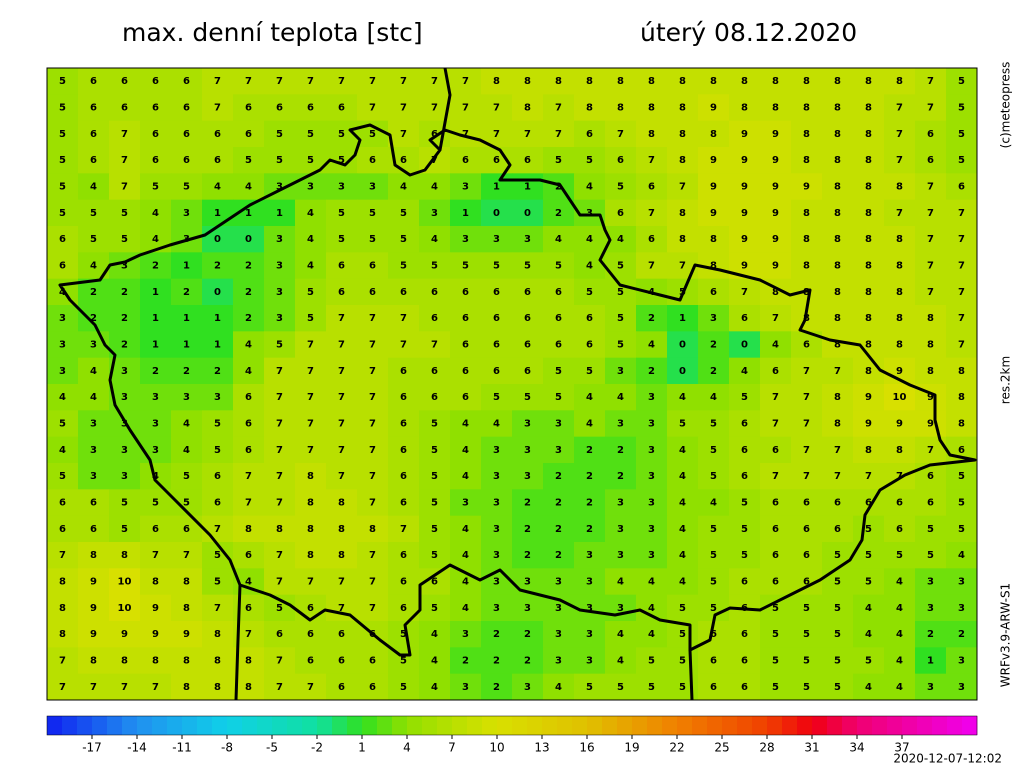  What do you see at coordinates (691, 675) in the screenshot?
I see `neighbor-border` at bounding box center [691, 675].